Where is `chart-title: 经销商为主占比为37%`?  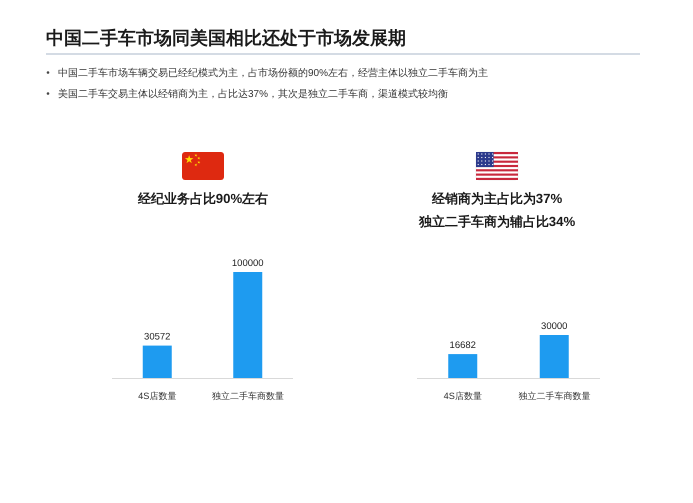
chart-title: 经销商为主占比为37% is located at coordinates (496, 198).